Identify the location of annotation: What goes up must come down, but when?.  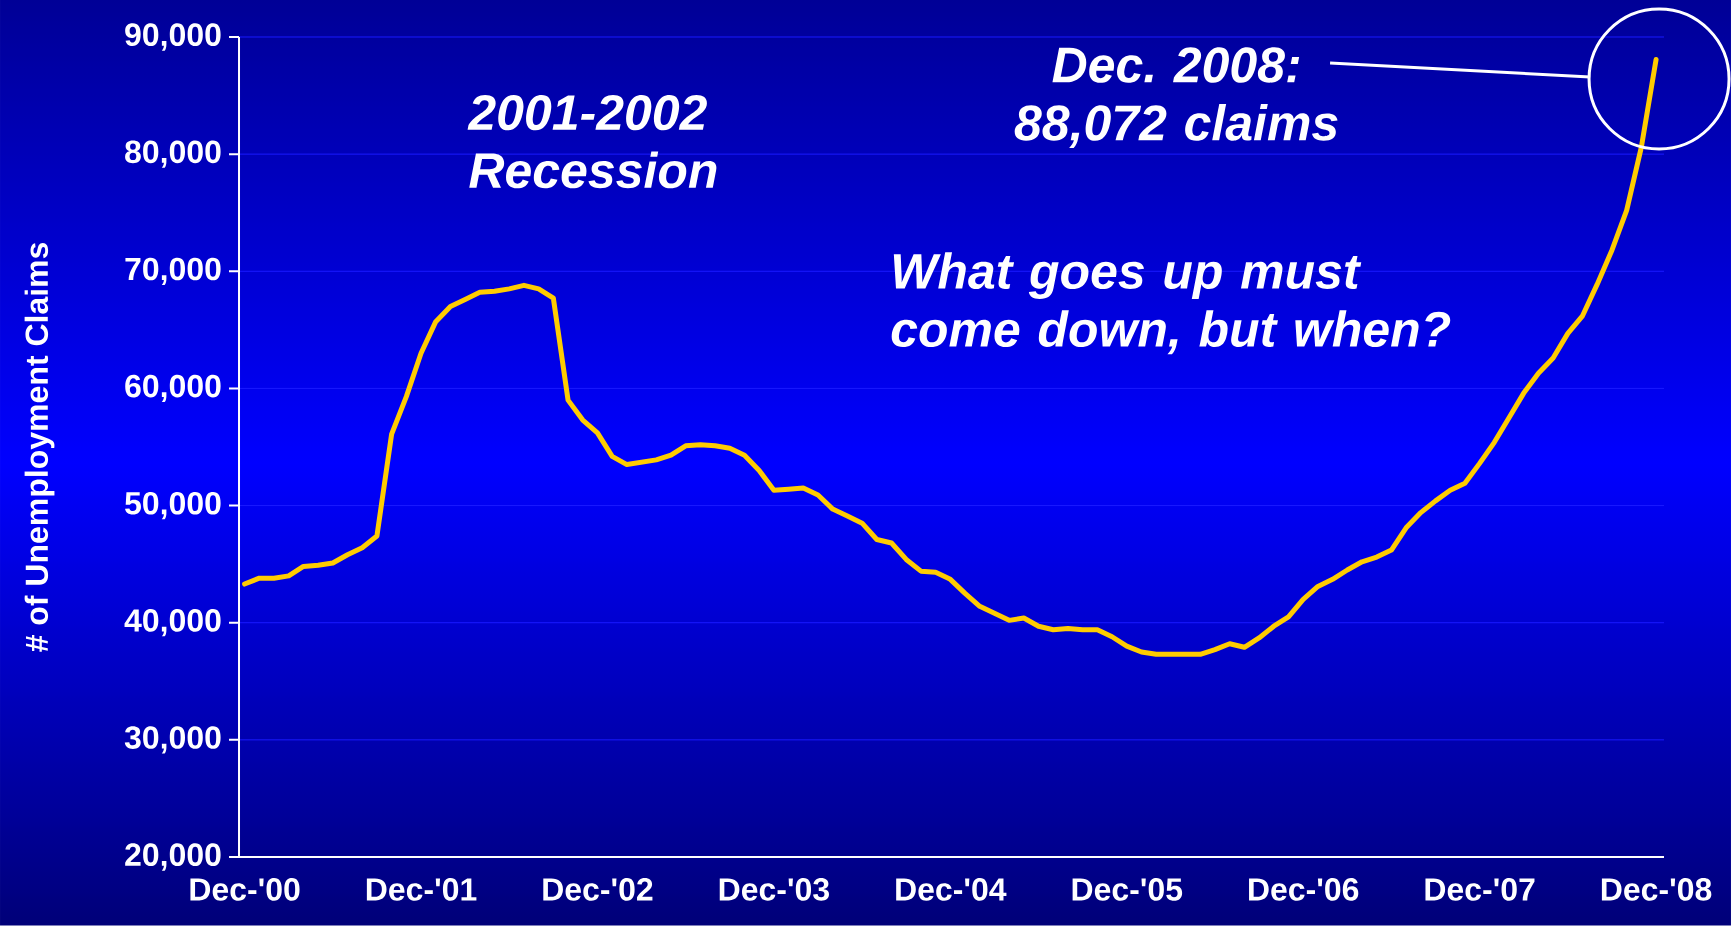
(1171, 303).